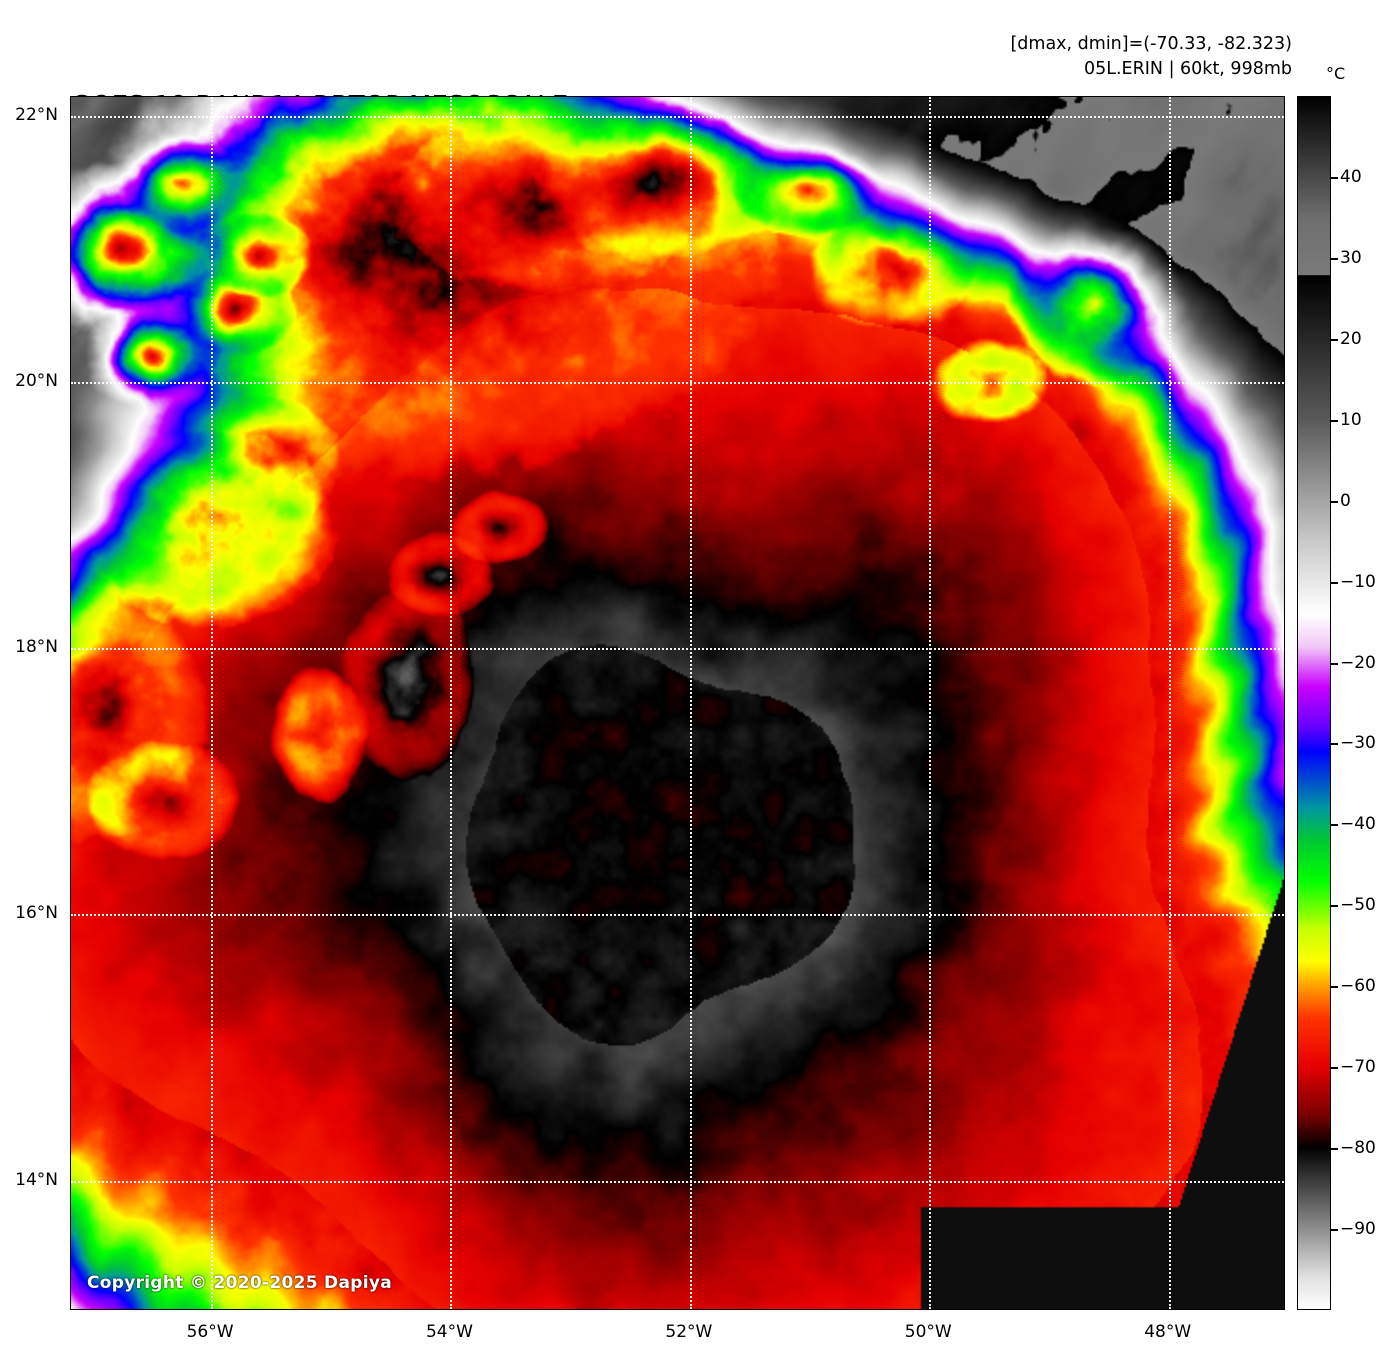  Describe the element at coordinates (1358, 743) in the screenshot. I see `colorbar-tick-label: −30` at that location.